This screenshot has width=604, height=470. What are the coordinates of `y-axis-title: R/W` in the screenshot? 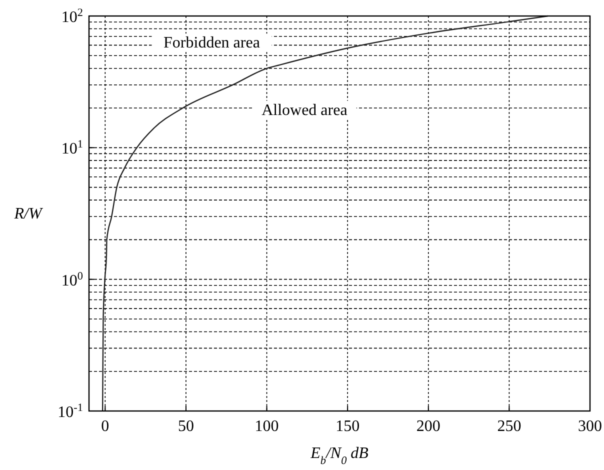 It's located at (28, 214).